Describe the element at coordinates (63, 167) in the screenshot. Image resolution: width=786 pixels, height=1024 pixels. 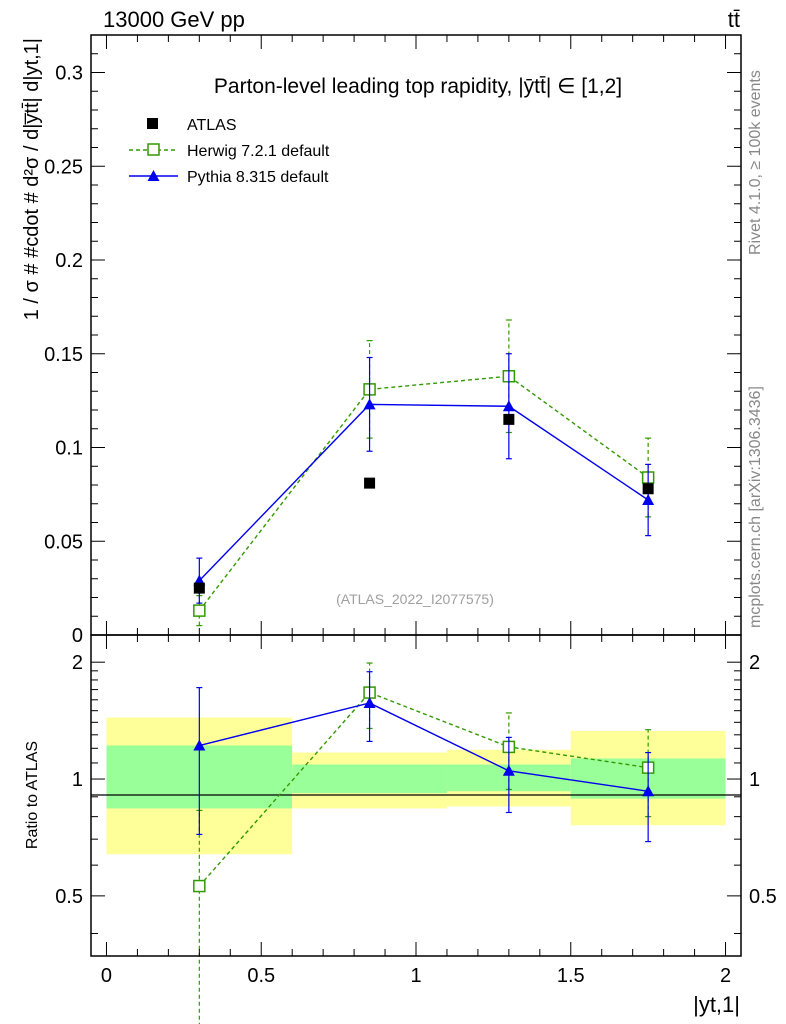
I see `main-y-tick-label: 0.25` at that location.